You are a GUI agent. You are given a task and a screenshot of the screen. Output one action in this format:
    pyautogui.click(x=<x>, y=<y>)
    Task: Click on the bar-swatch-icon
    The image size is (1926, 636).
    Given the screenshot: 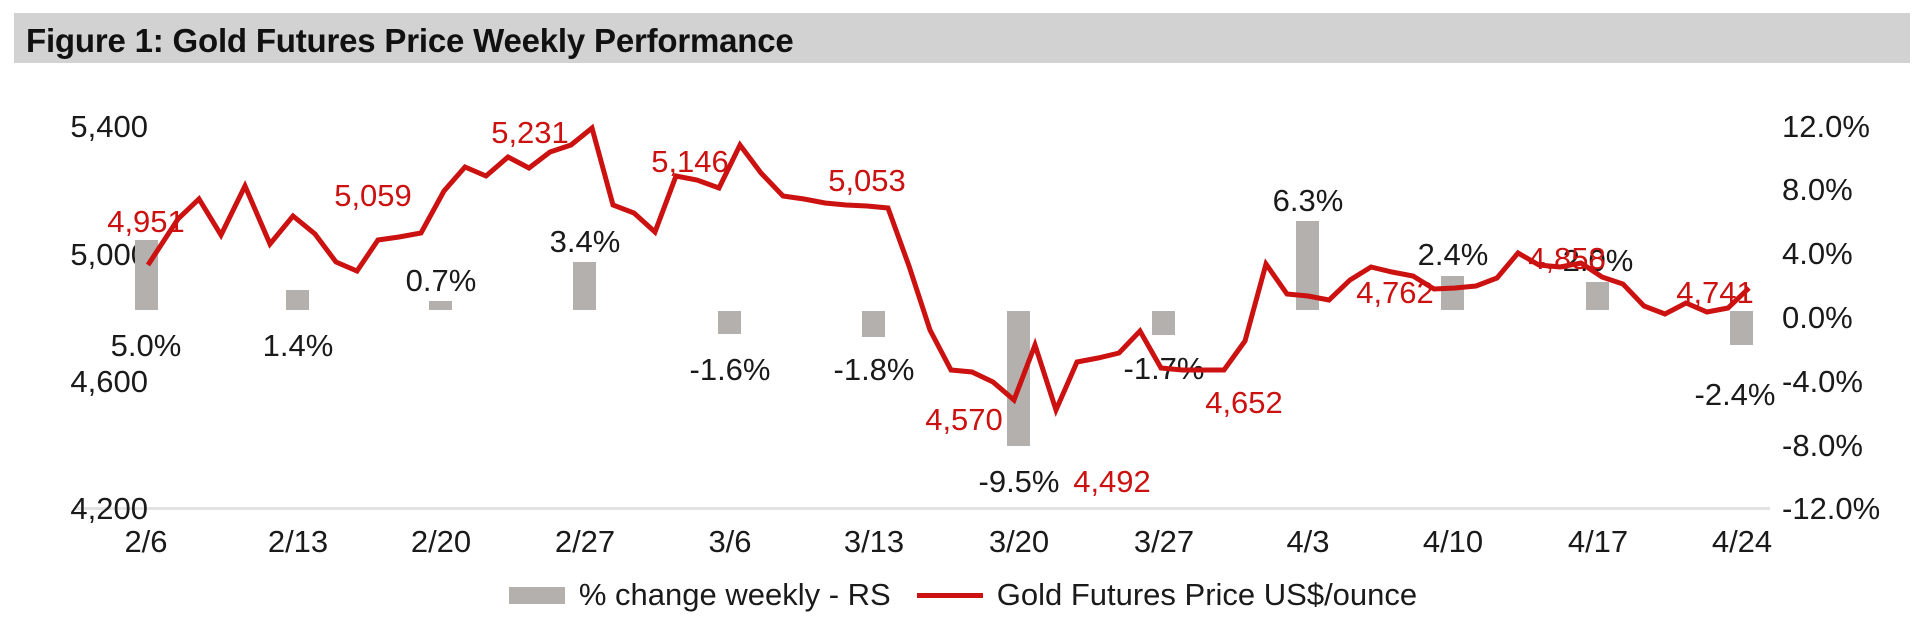 What is the action you would take?
    pyautogui.click(x=536, y=595)
    